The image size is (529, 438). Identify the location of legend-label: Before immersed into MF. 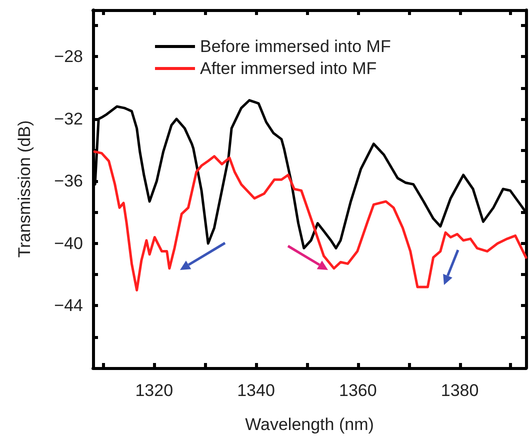
(295, 46).